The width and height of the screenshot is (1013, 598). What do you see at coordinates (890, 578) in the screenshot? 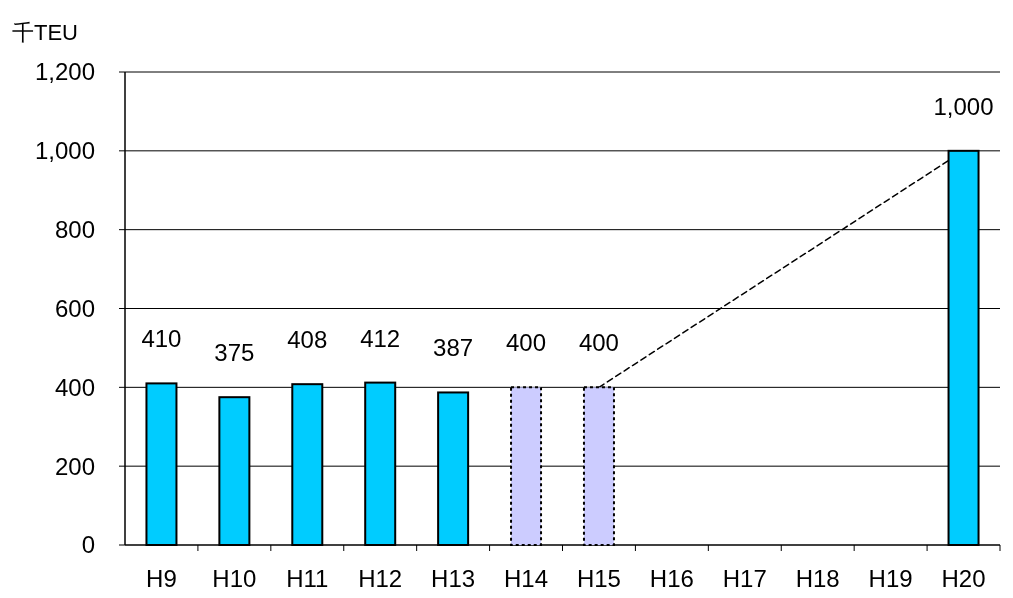
I see `x-tick-label: H19` at bounding box center [890, 578].